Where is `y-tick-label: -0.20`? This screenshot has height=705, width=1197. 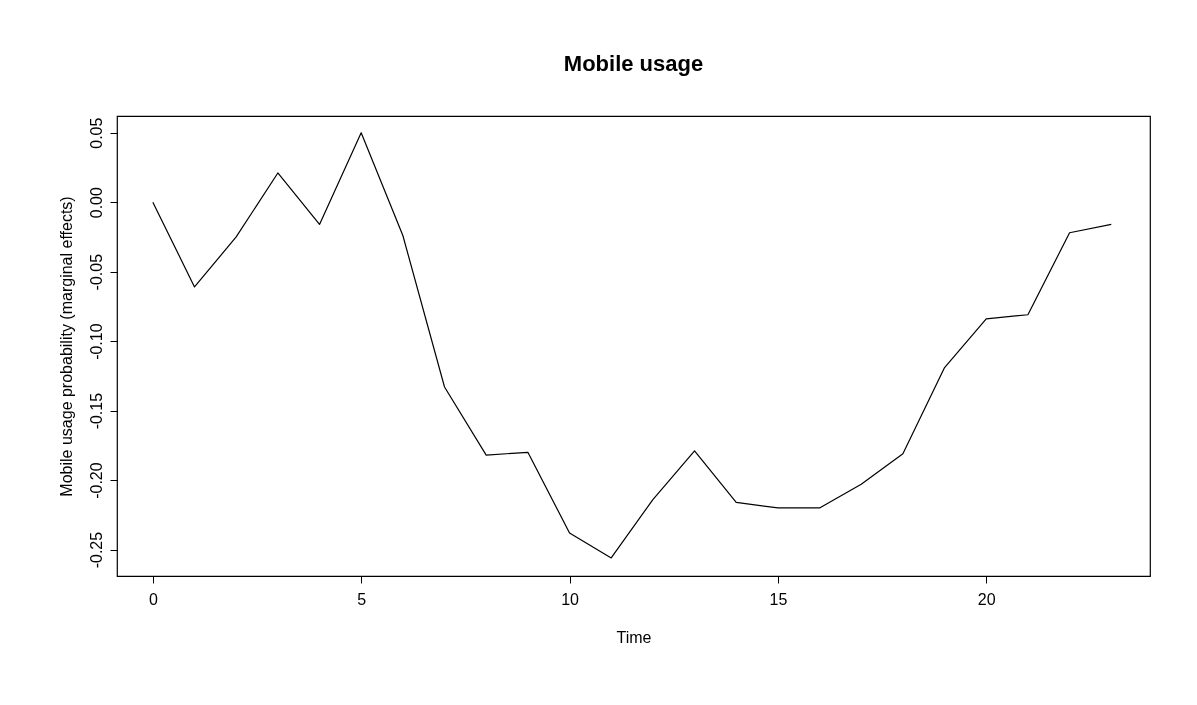
y-tick-label: -0.20 is located at coordinates (96, 480).